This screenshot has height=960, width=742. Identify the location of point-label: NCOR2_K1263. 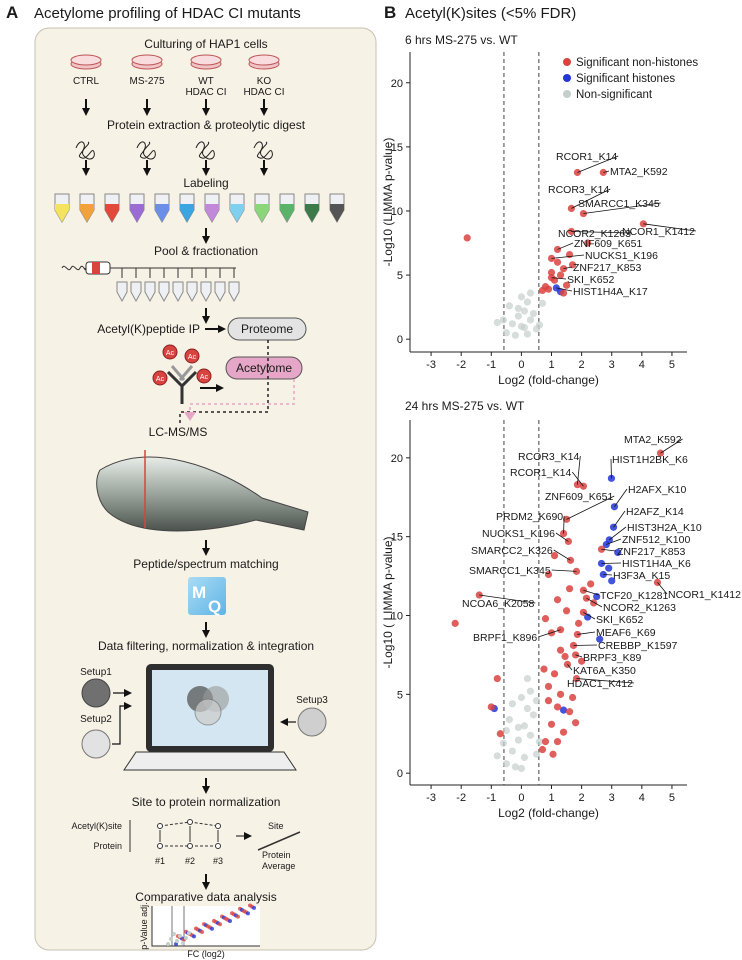
(639, 608).